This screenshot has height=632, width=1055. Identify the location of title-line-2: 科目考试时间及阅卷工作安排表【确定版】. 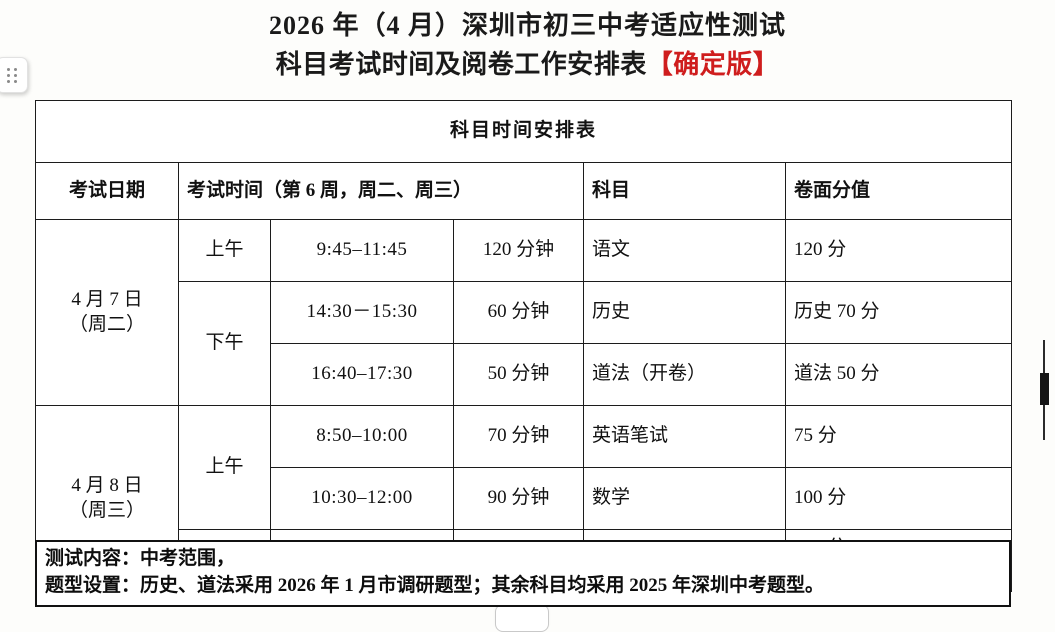
(527, 64).